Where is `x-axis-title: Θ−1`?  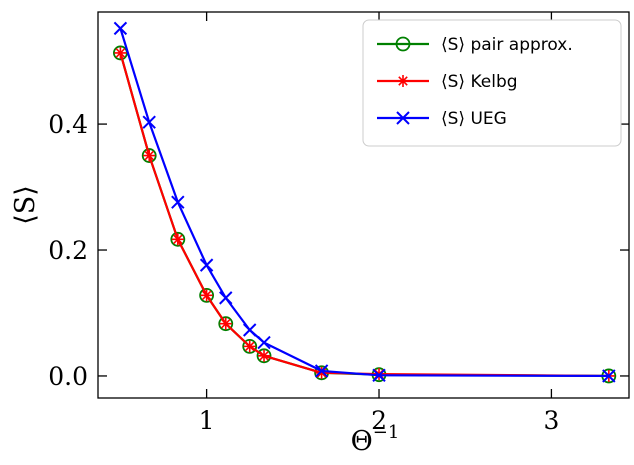
x-axis-title: Θ−1 is located at coordinates (375, 439).